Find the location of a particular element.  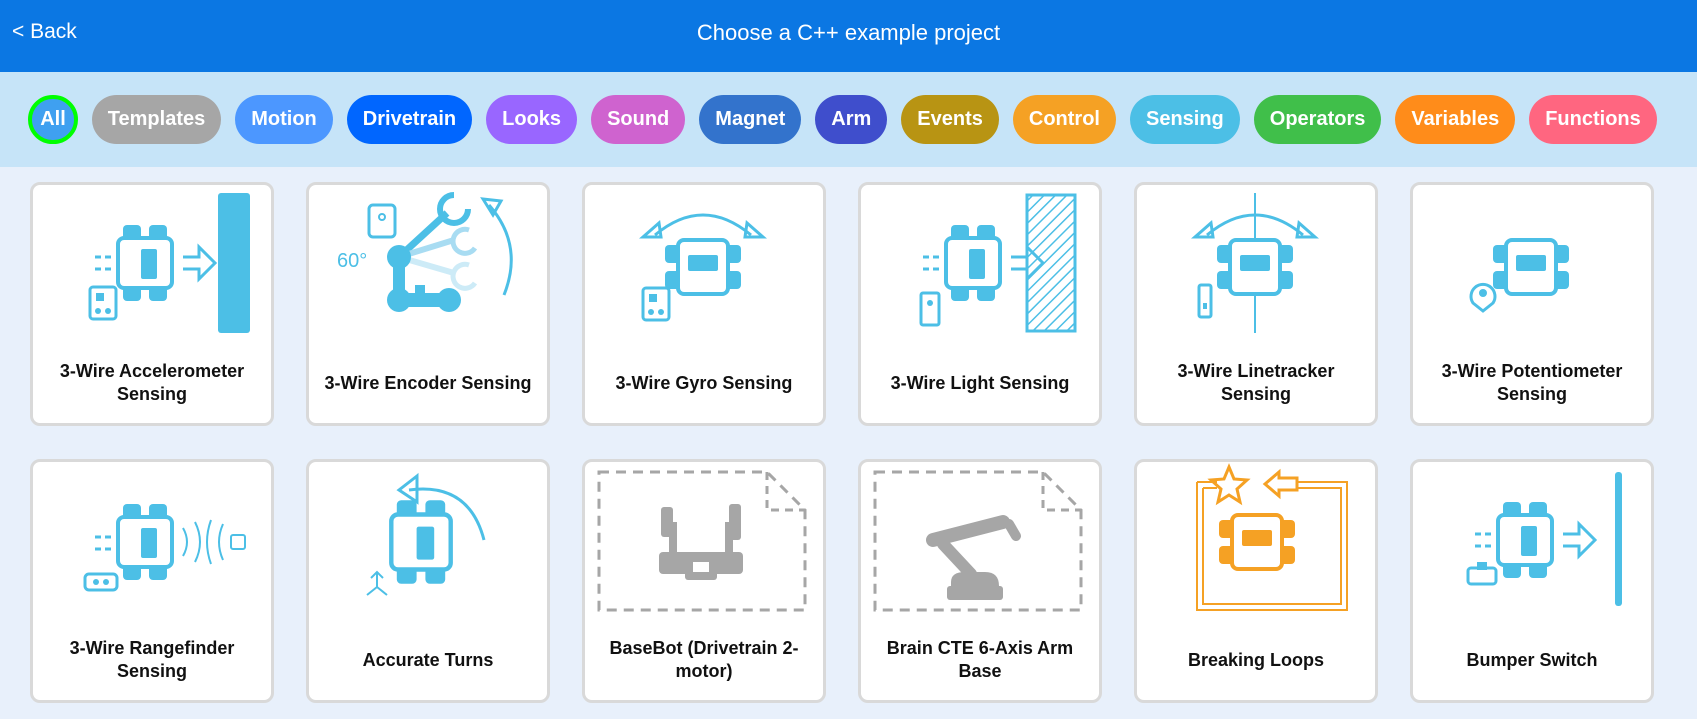

filter-templates: Templates is located at coordinates (156, 119).